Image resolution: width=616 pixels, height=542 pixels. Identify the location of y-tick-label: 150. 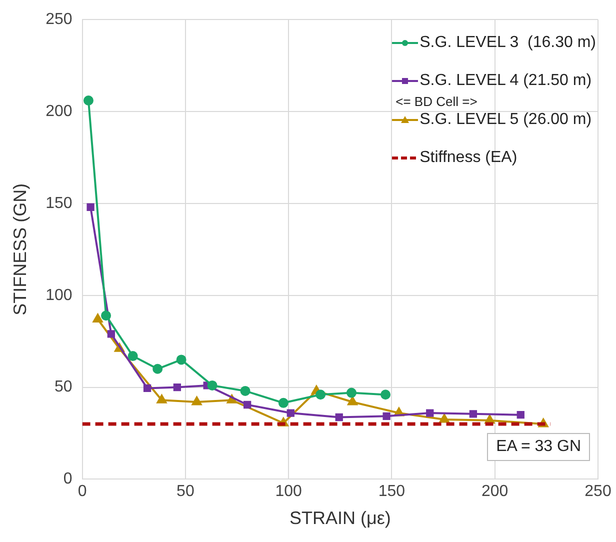
(59, 203).